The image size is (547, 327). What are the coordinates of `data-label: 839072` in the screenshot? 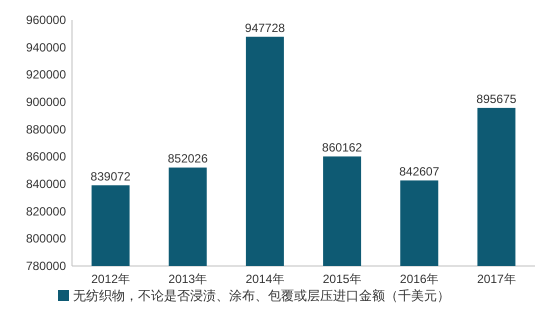 It's located at (110, 176).